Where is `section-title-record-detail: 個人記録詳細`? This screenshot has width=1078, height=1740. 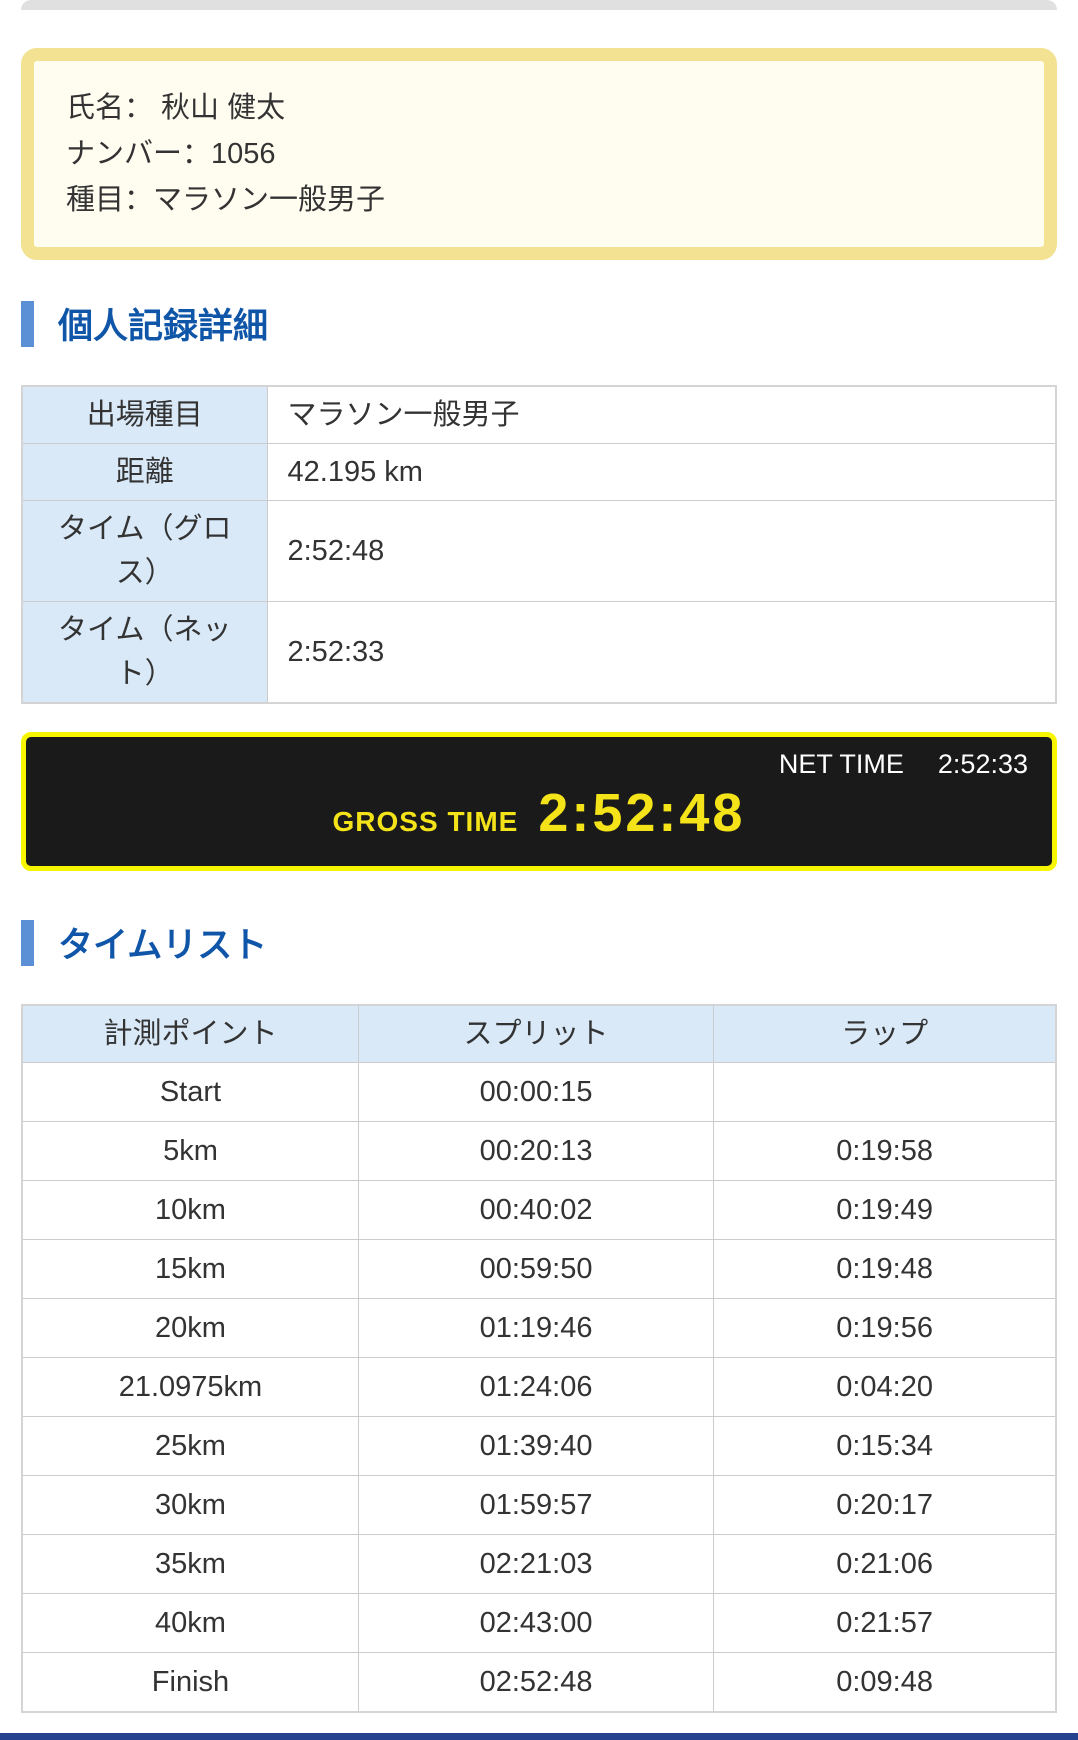 section-title-record-detail: 個人記録詳細 is located at coordinates (163, 326).